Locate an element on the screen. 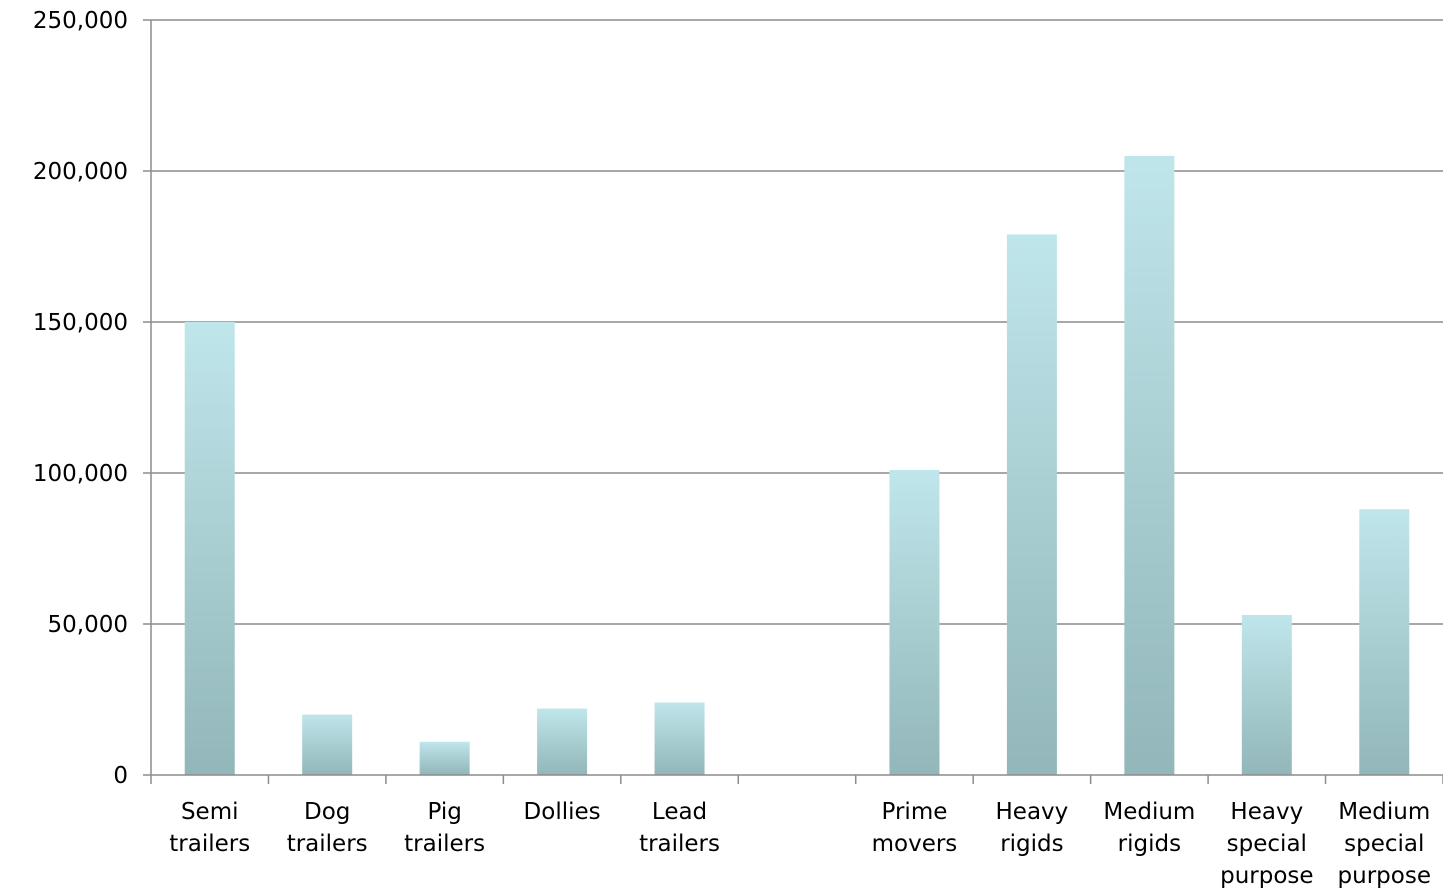 This screenshot has width=1443, height=895. y-tick-label: 250,000 is located at coordinates (80, 21).